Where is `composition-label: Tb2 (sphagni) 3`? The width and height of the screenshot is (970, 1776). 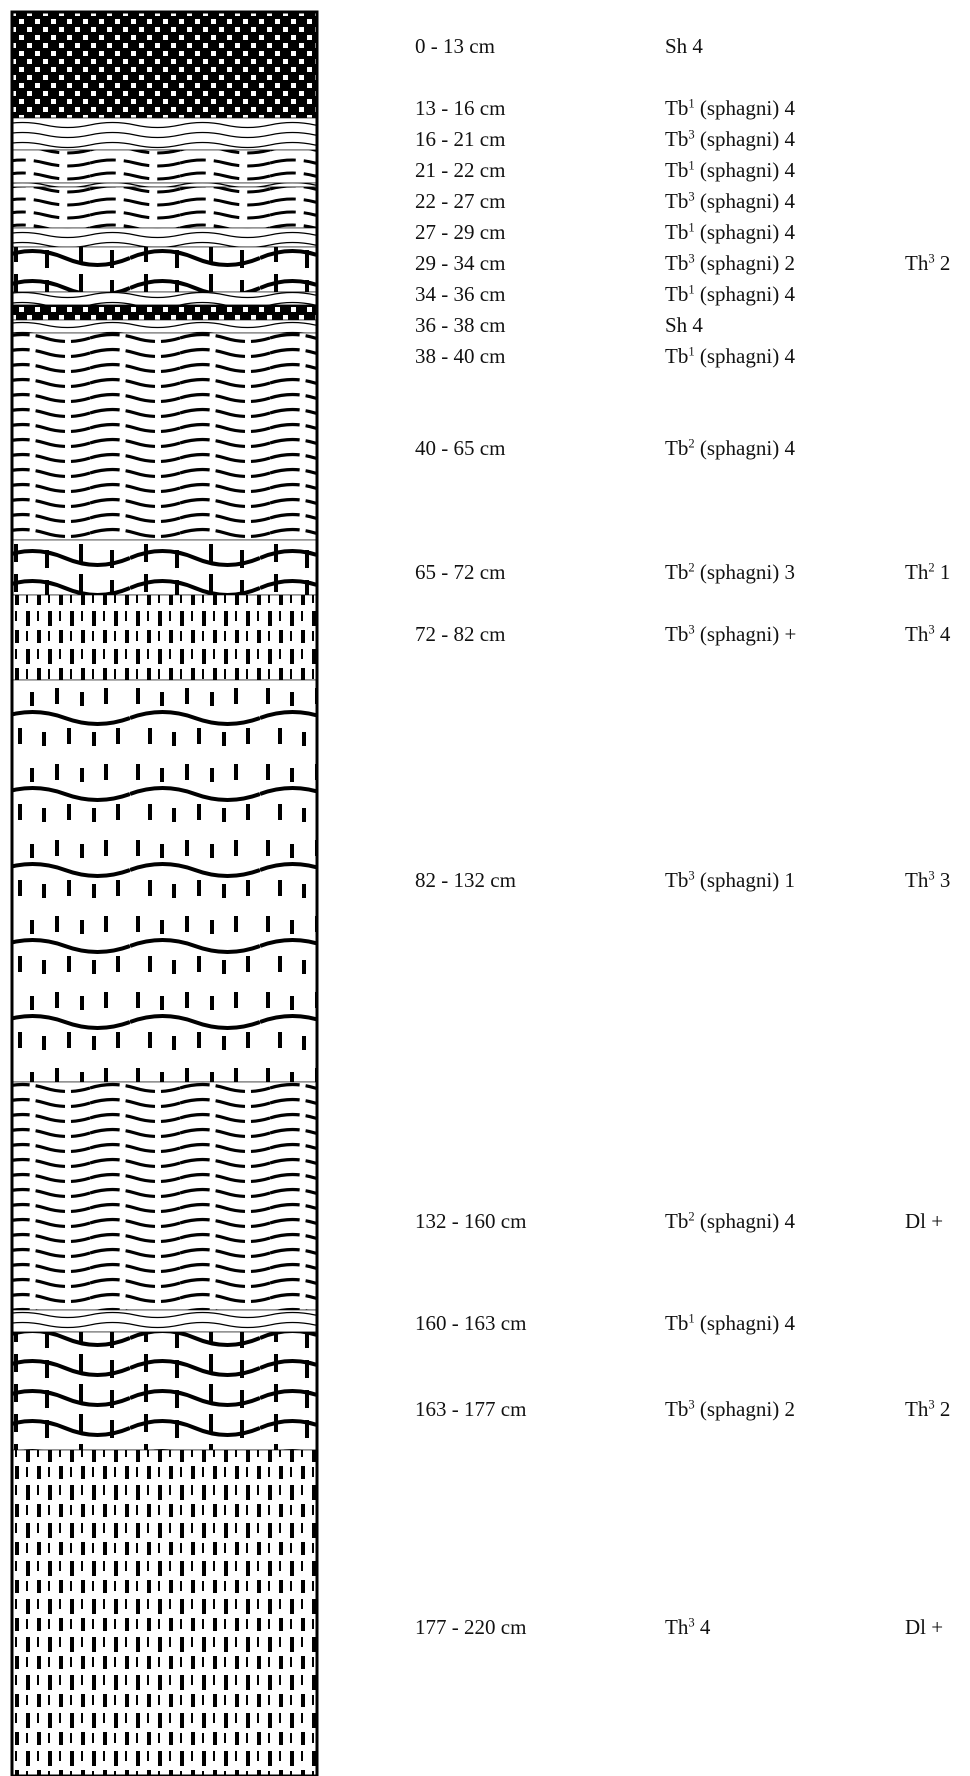 composition-label: Tb2 (sphagni) 3 is located at coordinates (730, 572).